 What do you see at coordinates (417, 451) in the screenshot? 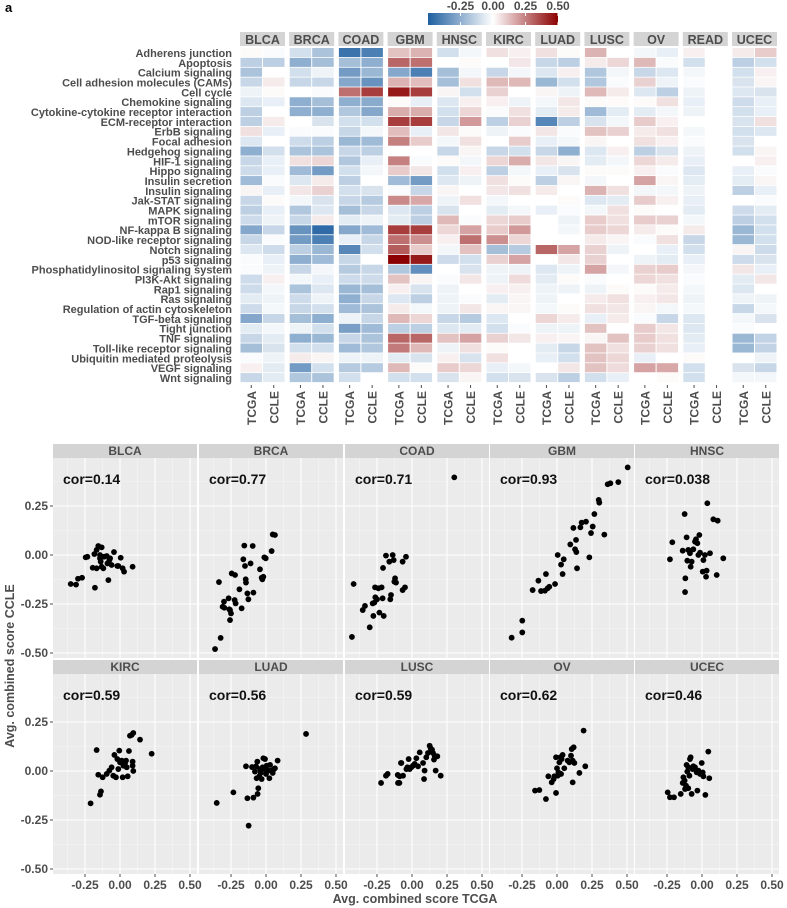
I see `facet-strip` at bounding box center [417, 451].